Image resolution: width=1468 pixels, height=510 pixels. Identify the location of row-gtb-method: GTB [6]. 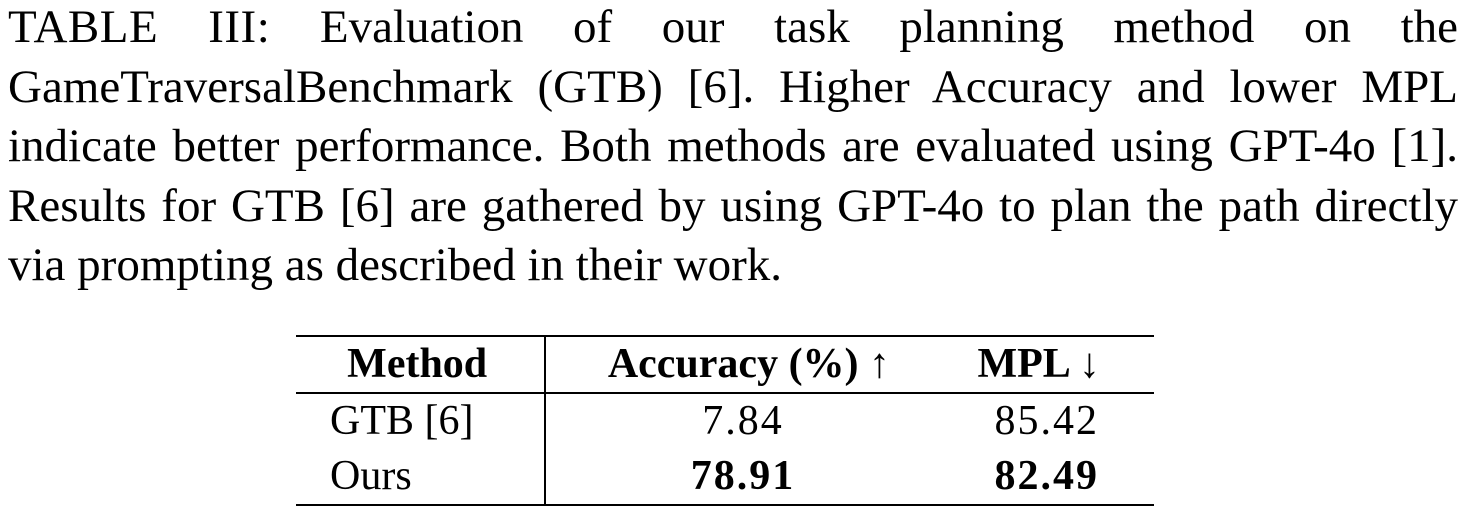
(421, 421).